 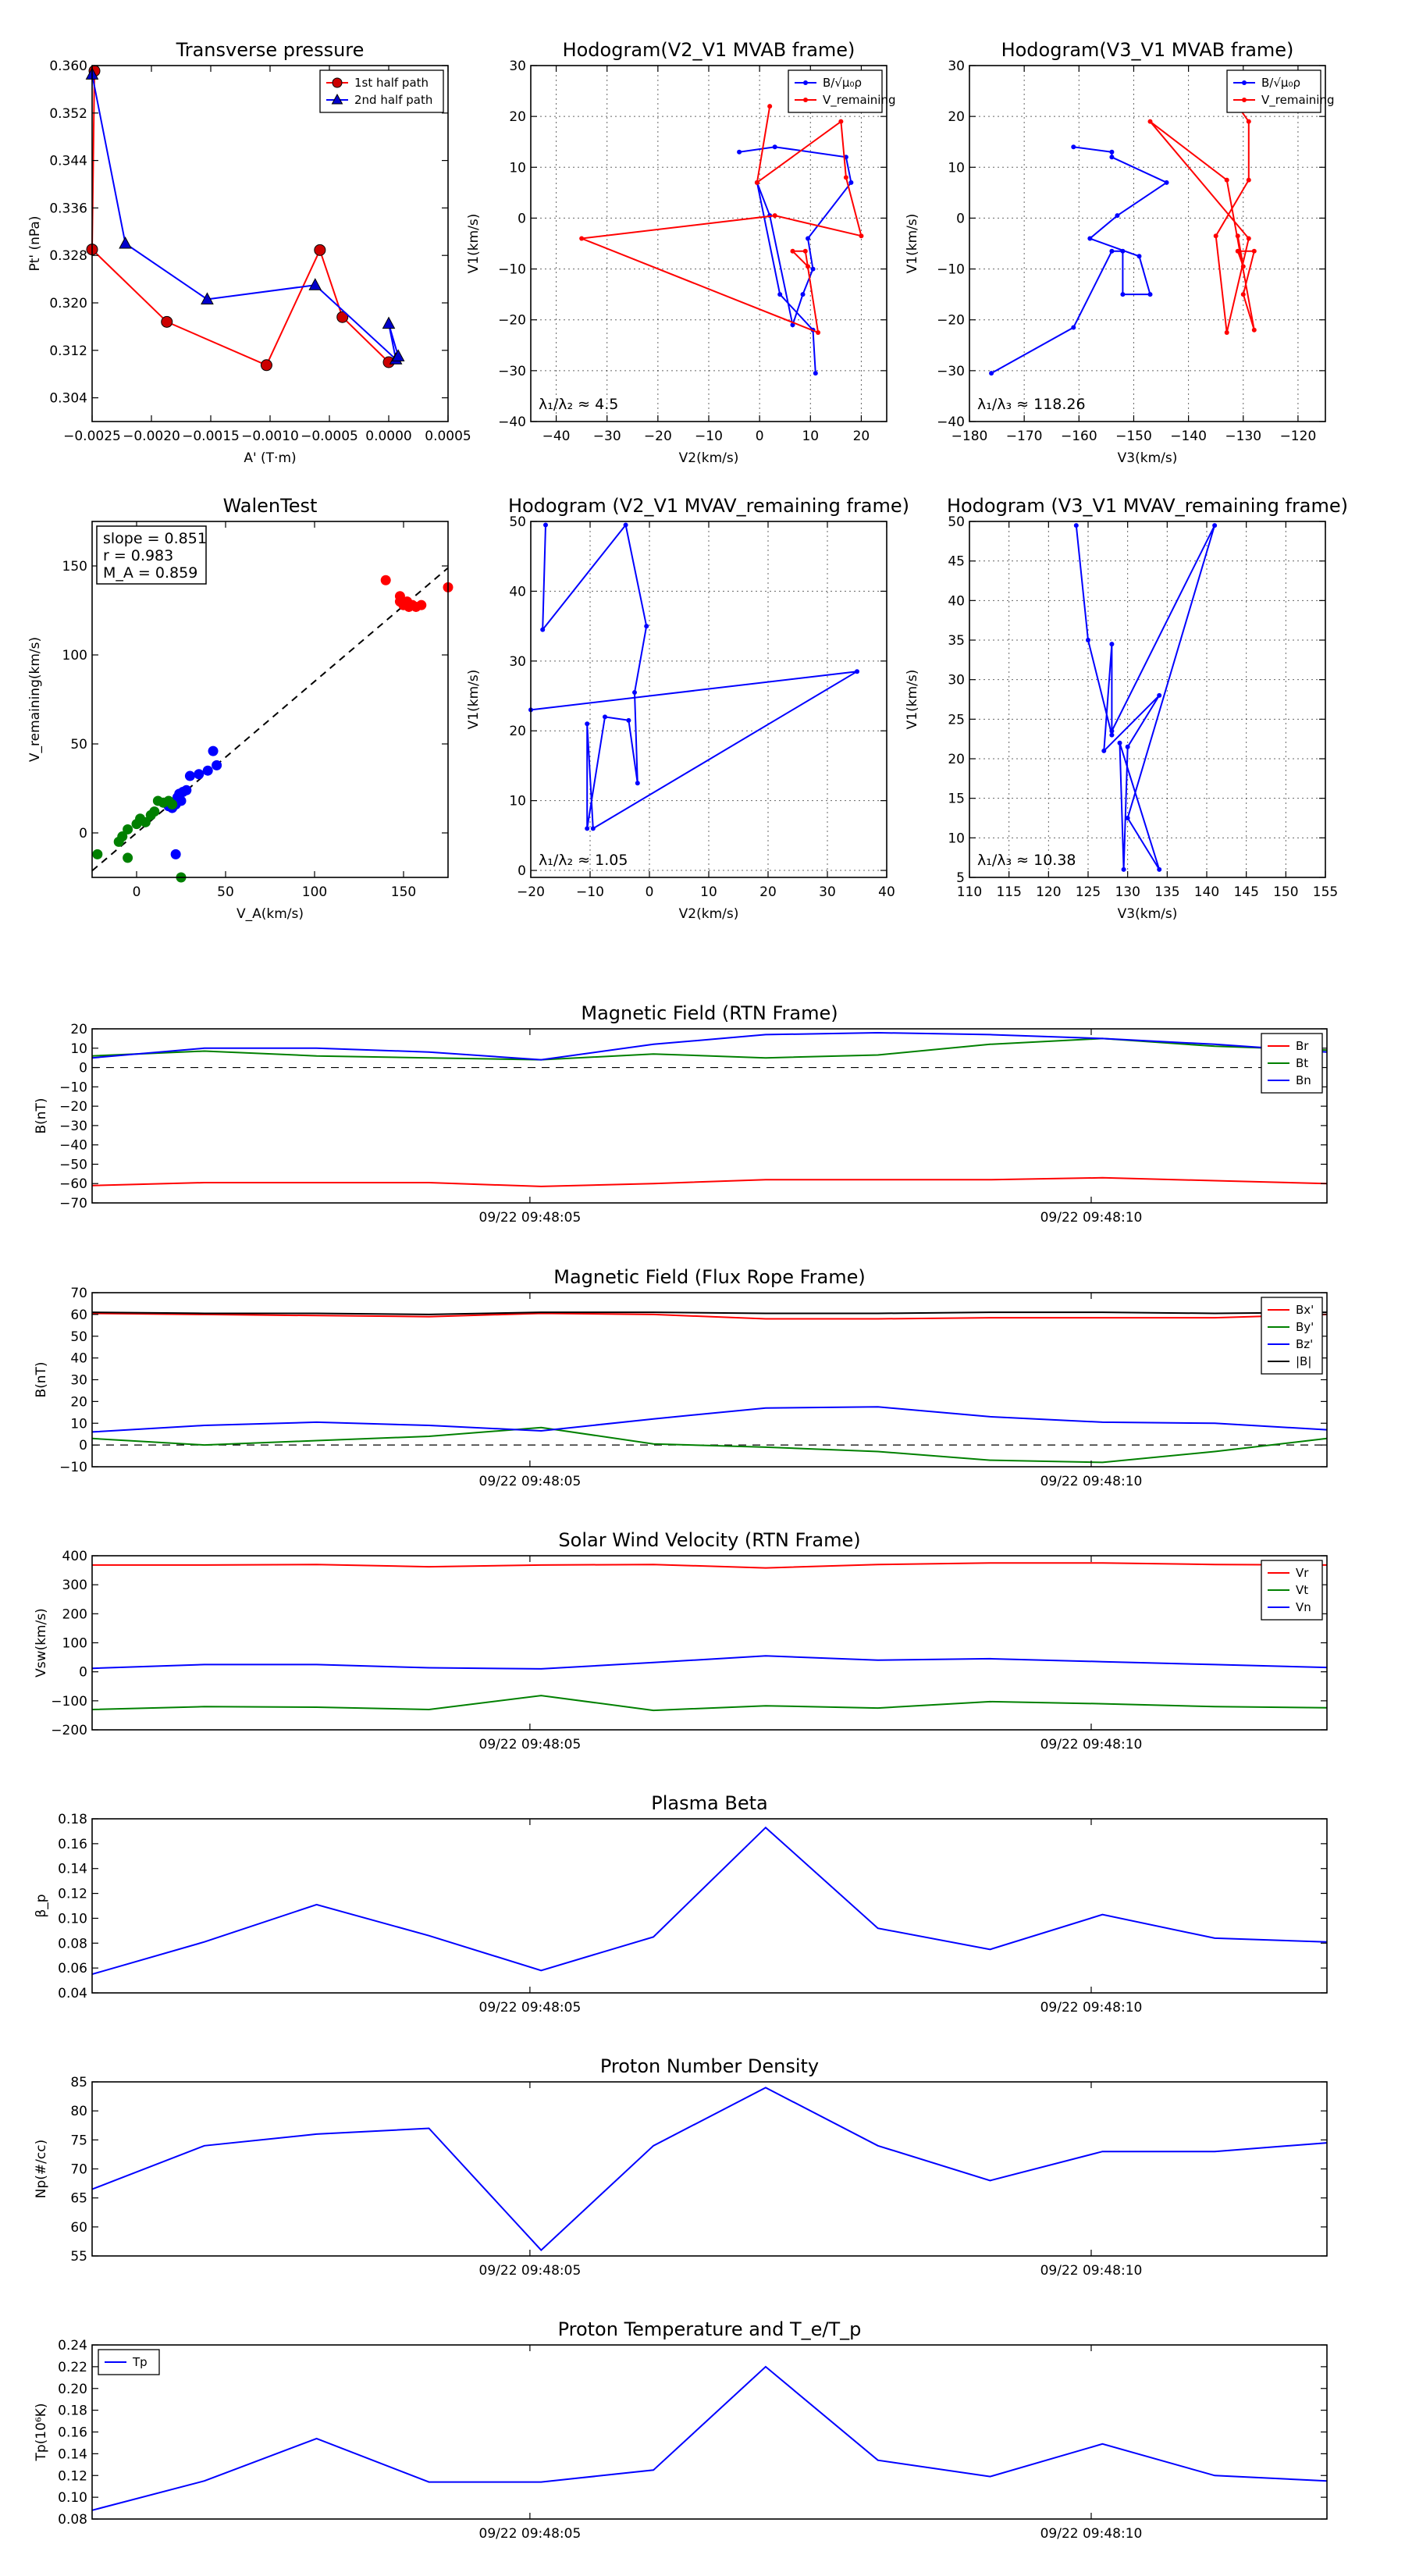 I want to click on annotation-text: slope = 0.851, so click(x=155, y=538).